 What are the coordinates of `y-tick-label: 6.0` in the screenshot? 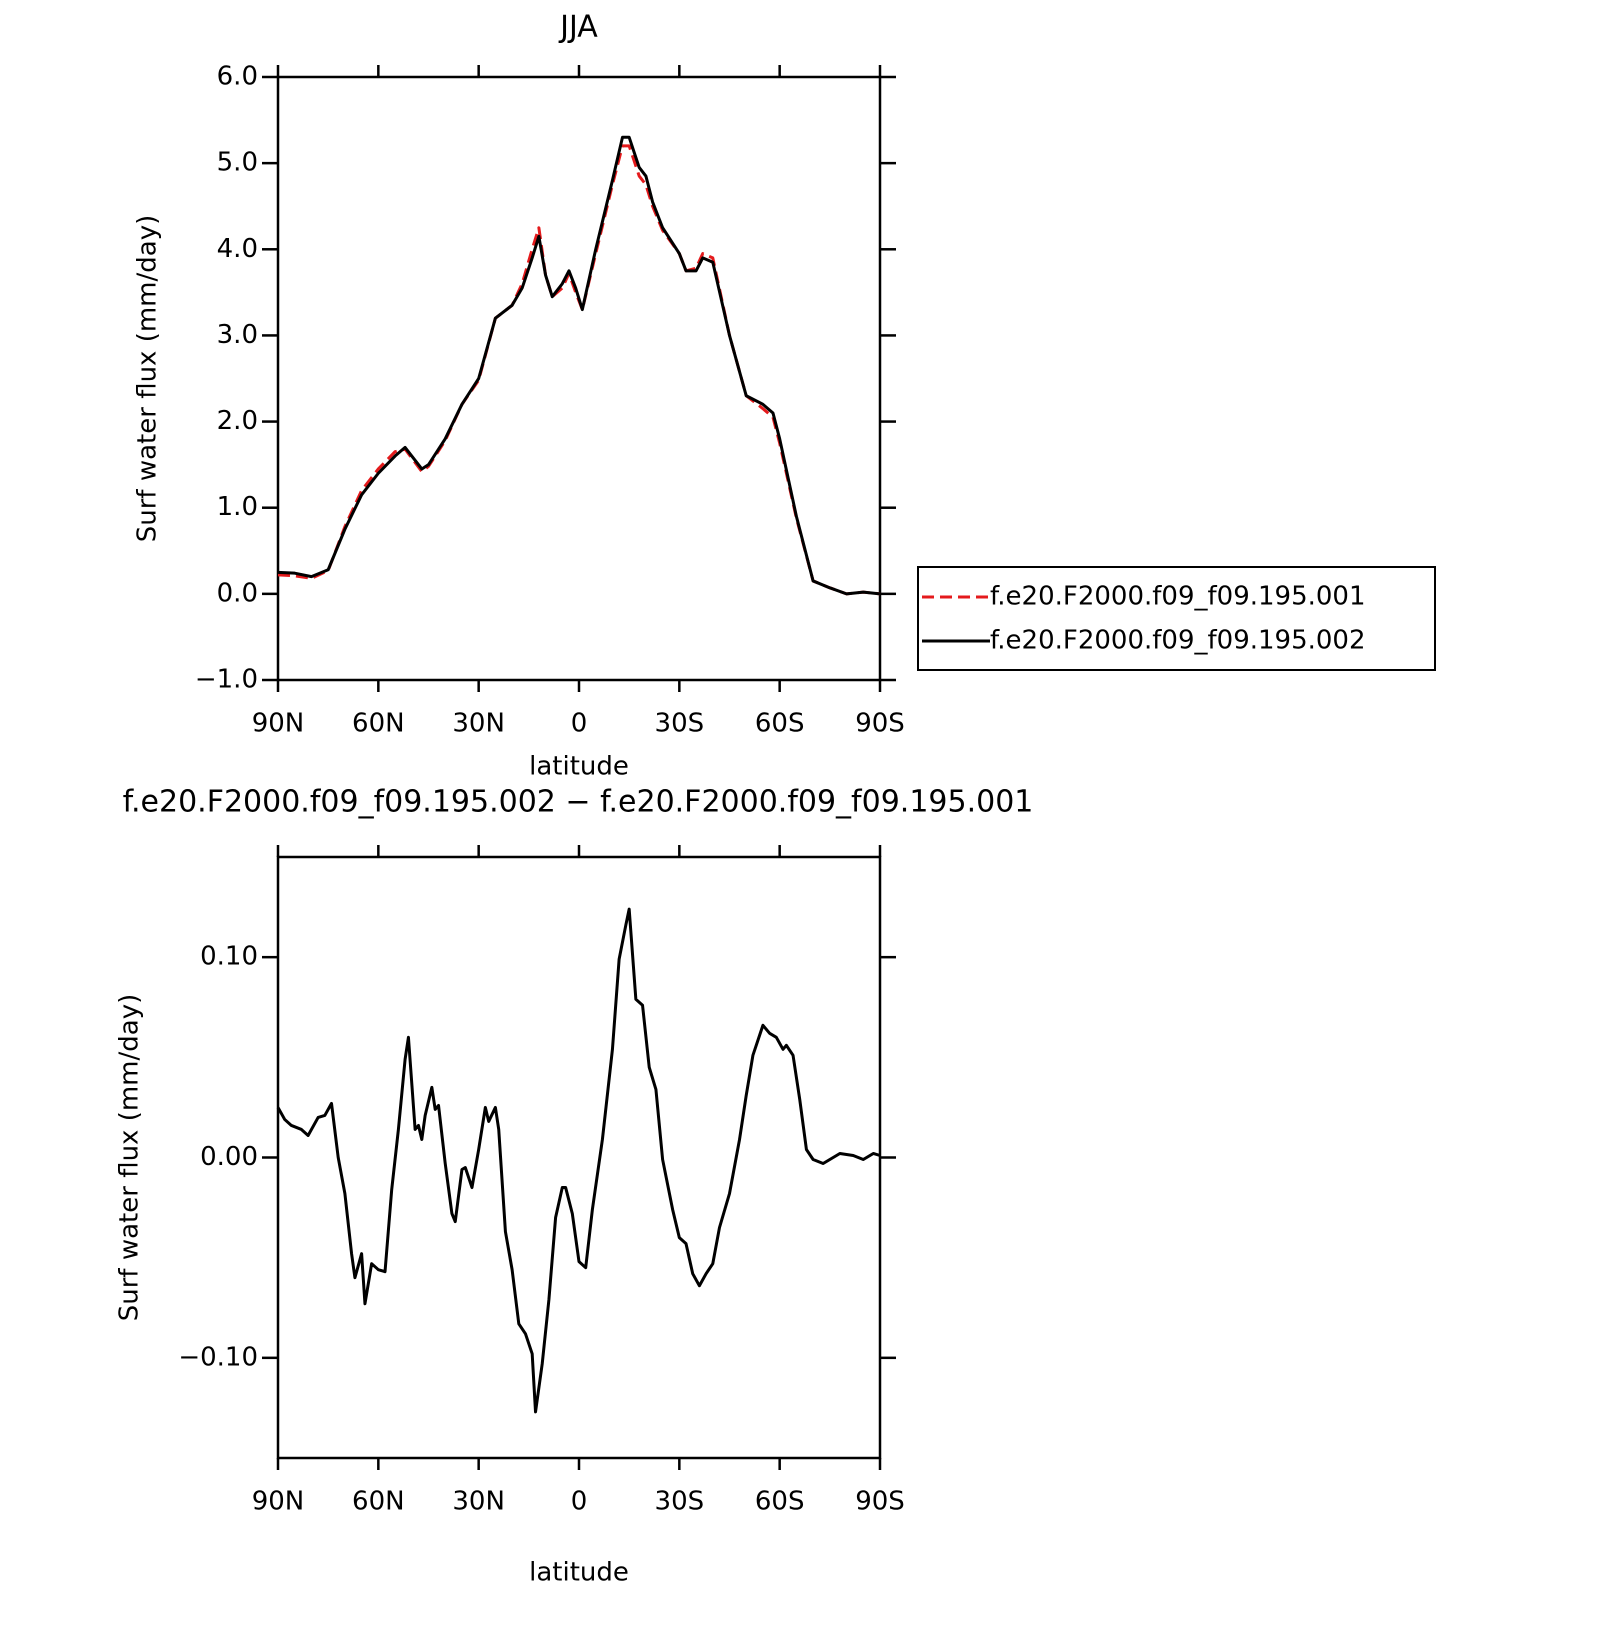 It's located at (237, 77).